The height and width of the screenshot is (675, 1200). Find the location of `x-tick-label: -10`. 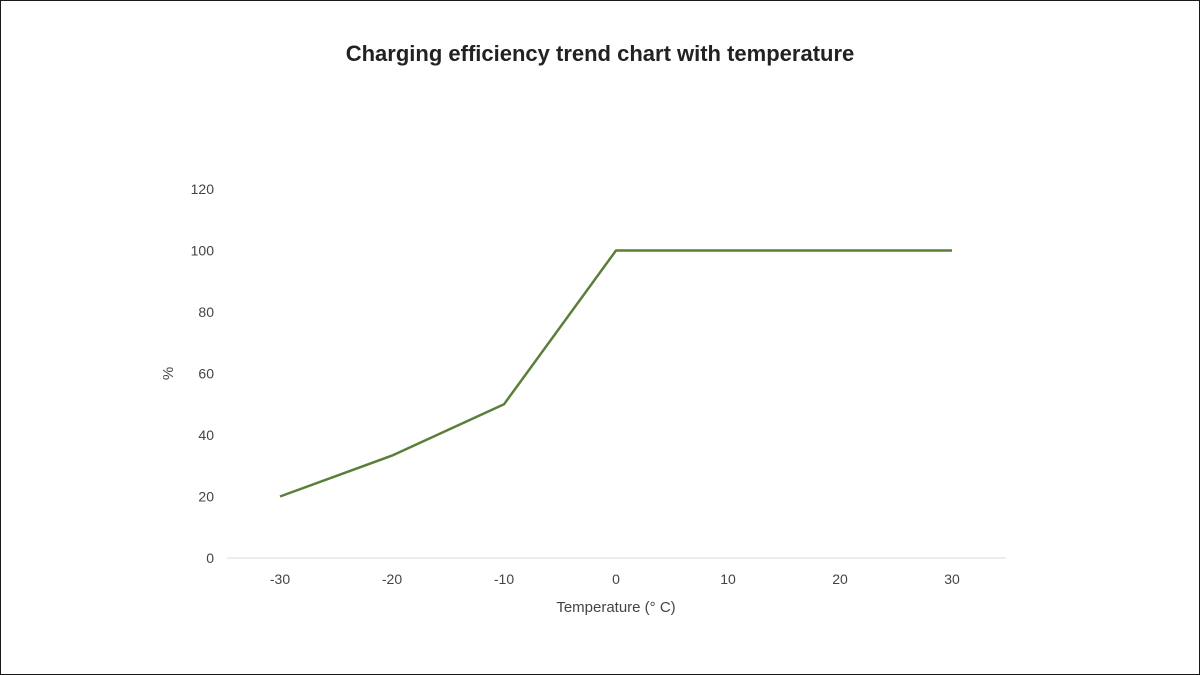

x-tick-label: -10 is located at coordinates (504, 579).